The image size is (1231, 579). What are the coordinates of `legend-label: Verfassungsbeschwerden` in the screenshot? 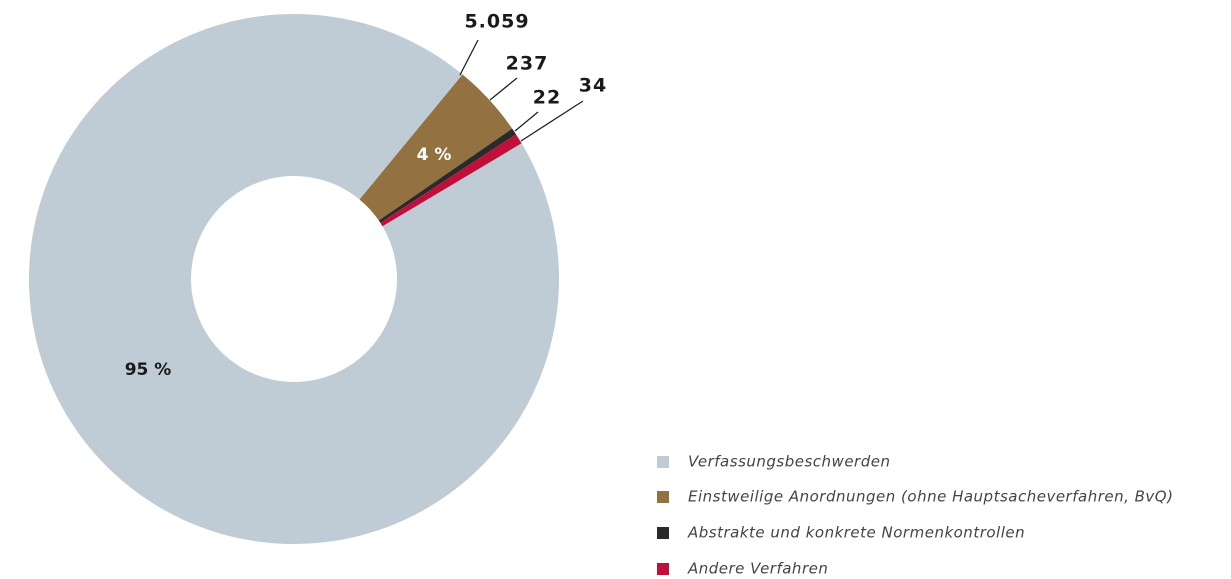 It's located at (789, 462).